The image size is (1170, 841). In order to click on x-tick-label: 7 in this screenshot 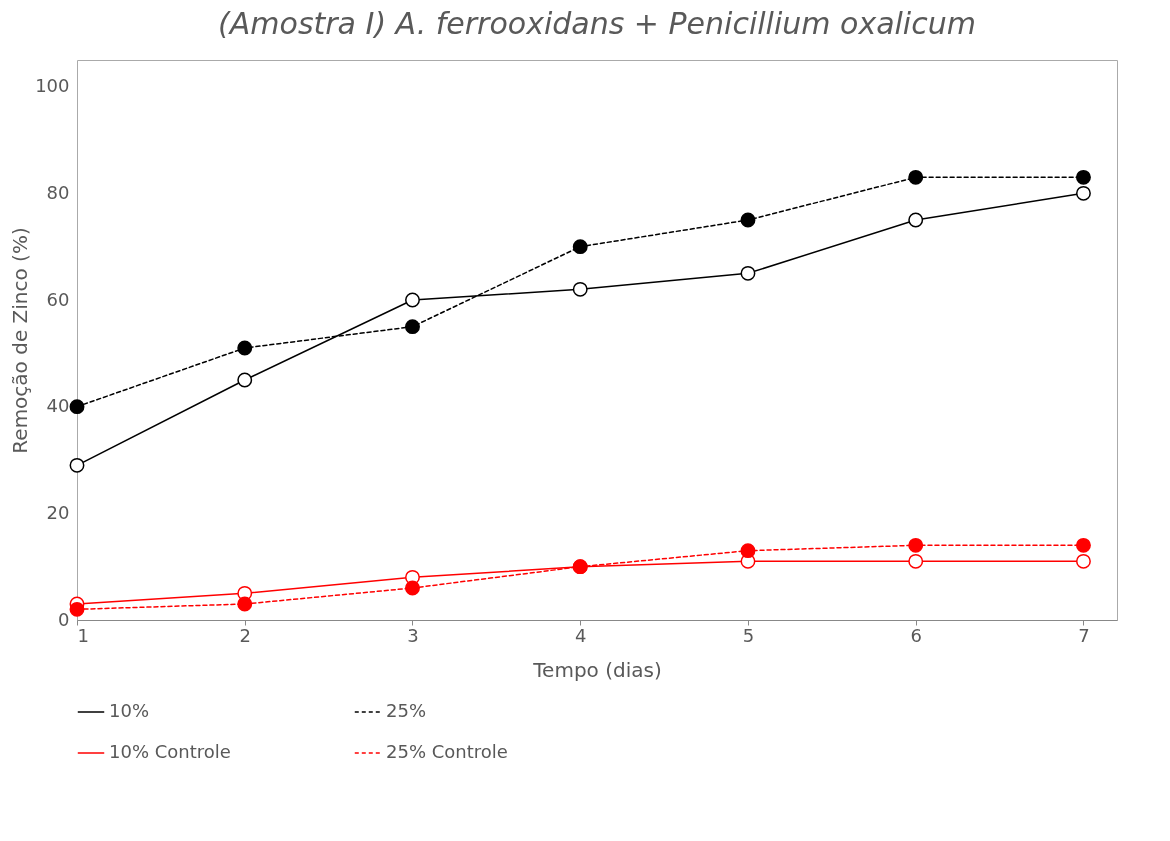, I will do `click(1084, 635)`.